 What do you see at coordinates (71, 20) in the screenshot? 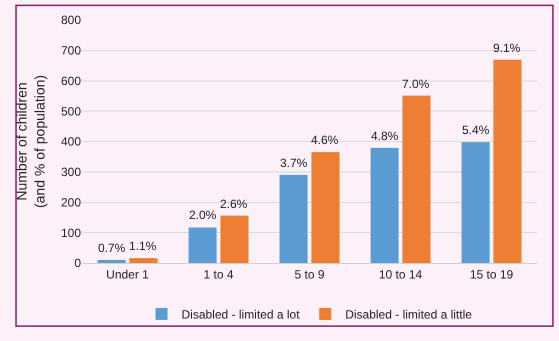
I see `y-tick-label: 800` at bounding box center [71, 20].